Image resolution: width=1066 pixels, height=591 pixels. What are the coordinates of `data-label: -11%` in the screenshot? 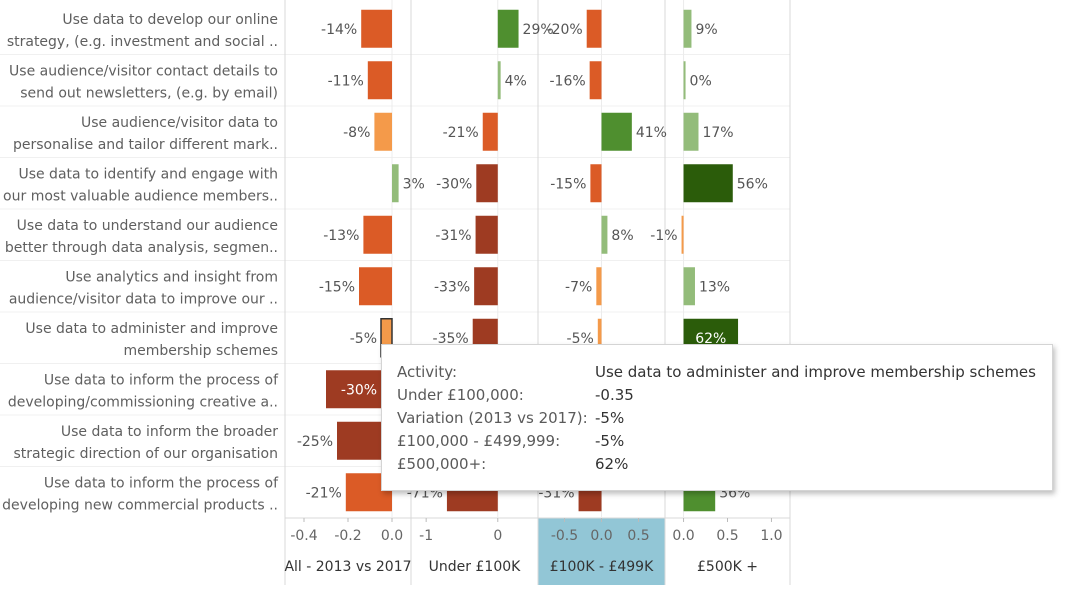 It's located at (346, 81).